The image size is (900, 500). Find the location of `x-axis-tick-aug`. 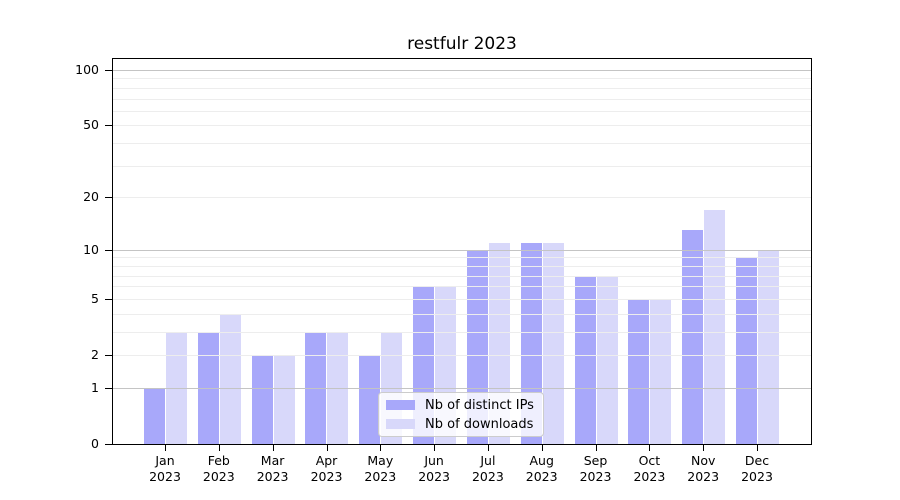

x-axis-tick-aug is located at coordinates (542, 447).